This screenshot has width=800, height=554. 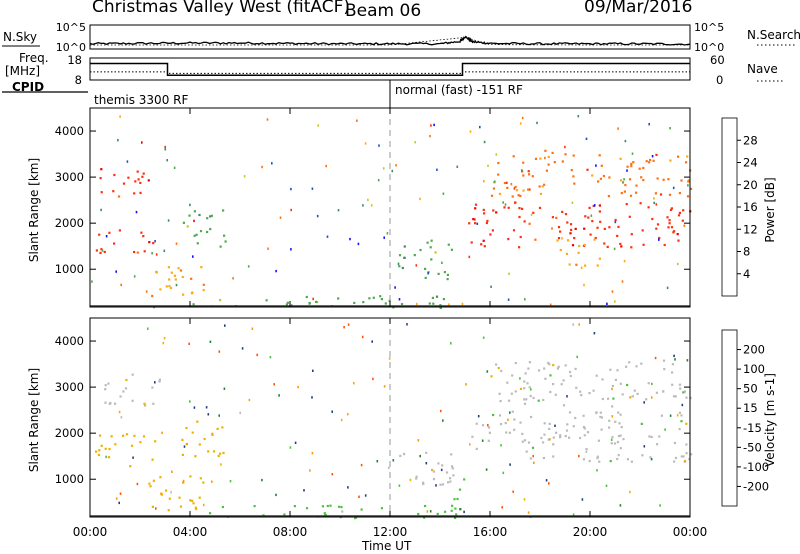 What do you see at coordinates (752, 428) in the screenshot?
I see `g-vel-cbtick-label: -15` at bounding box center [752, 428].